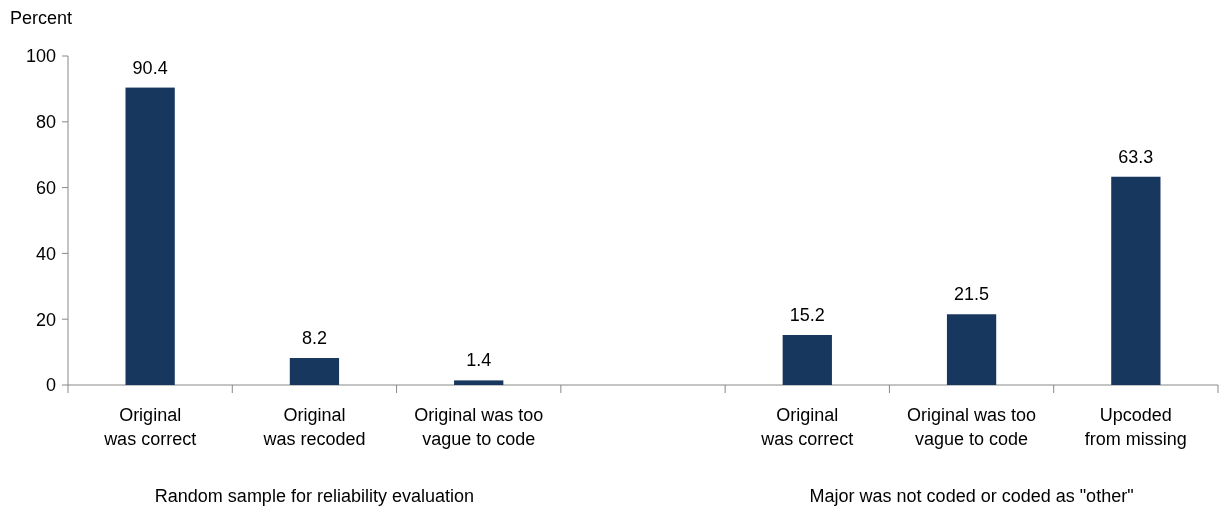 This screenshot has width=1224, height=519. What do you see at coordinates (150, 67) in the screenshot?
I see `data-label: 90.4` at bounding box center [150, 67].